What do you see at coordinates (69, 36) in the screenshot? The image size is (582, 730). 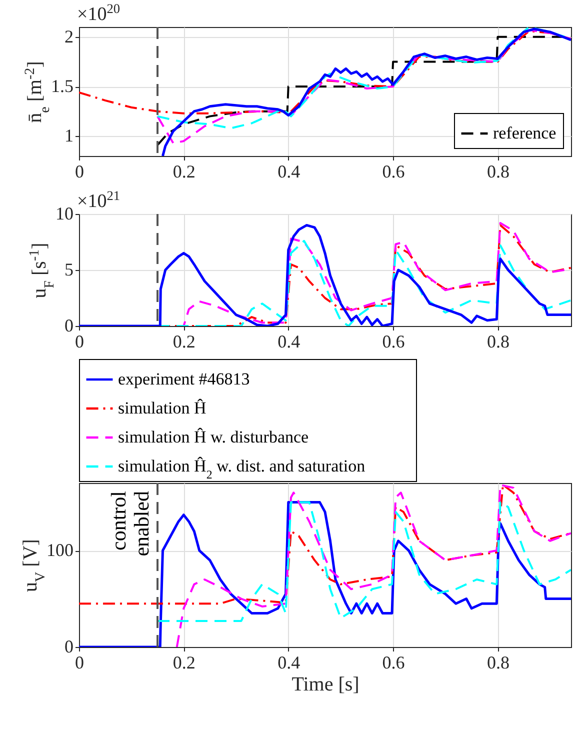 I see `y-tick-label: 2` at bounding box center [69, 36].